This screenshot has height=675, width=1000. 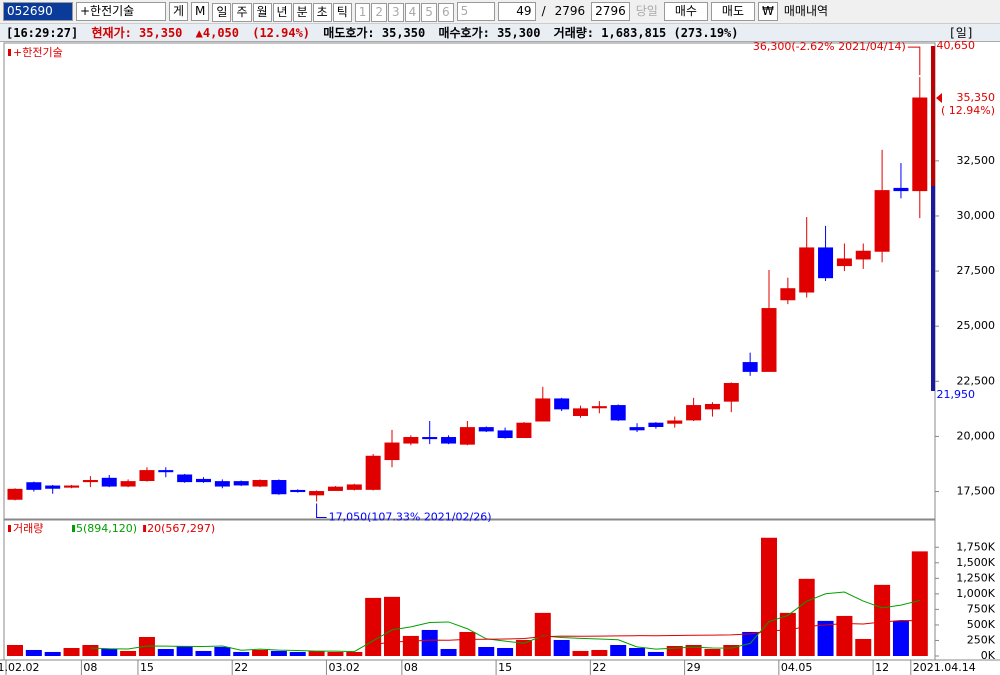 What do you see at coordinates (38, 11) in the screenshot?
I see `stock-code: 052690` at bounding box center [38, 11].